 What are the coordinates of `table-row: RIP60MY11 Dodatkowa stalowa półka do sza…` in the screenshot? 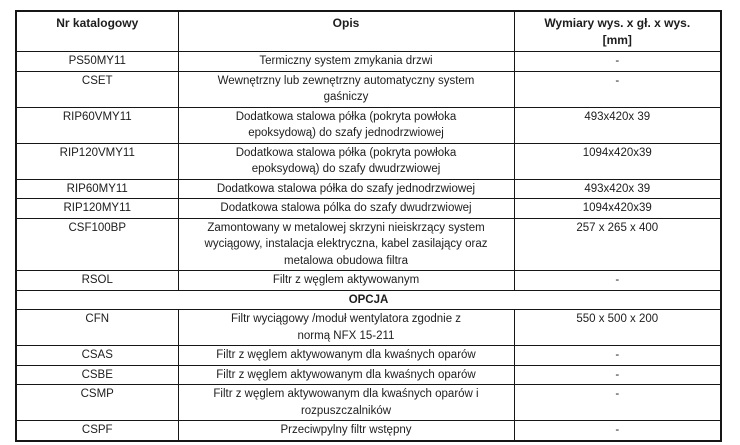 It's located at (368, 188).